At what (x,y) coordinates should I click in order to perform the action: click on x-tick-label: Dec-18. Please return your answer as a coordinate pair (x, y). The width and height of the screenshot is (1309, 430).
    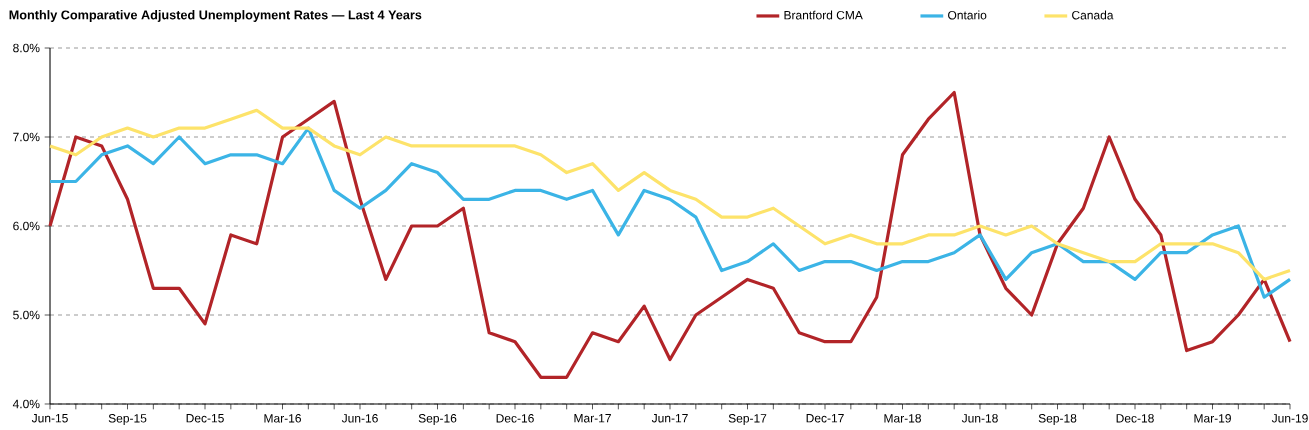
    Looking at the image, I should click on (1135, 418).